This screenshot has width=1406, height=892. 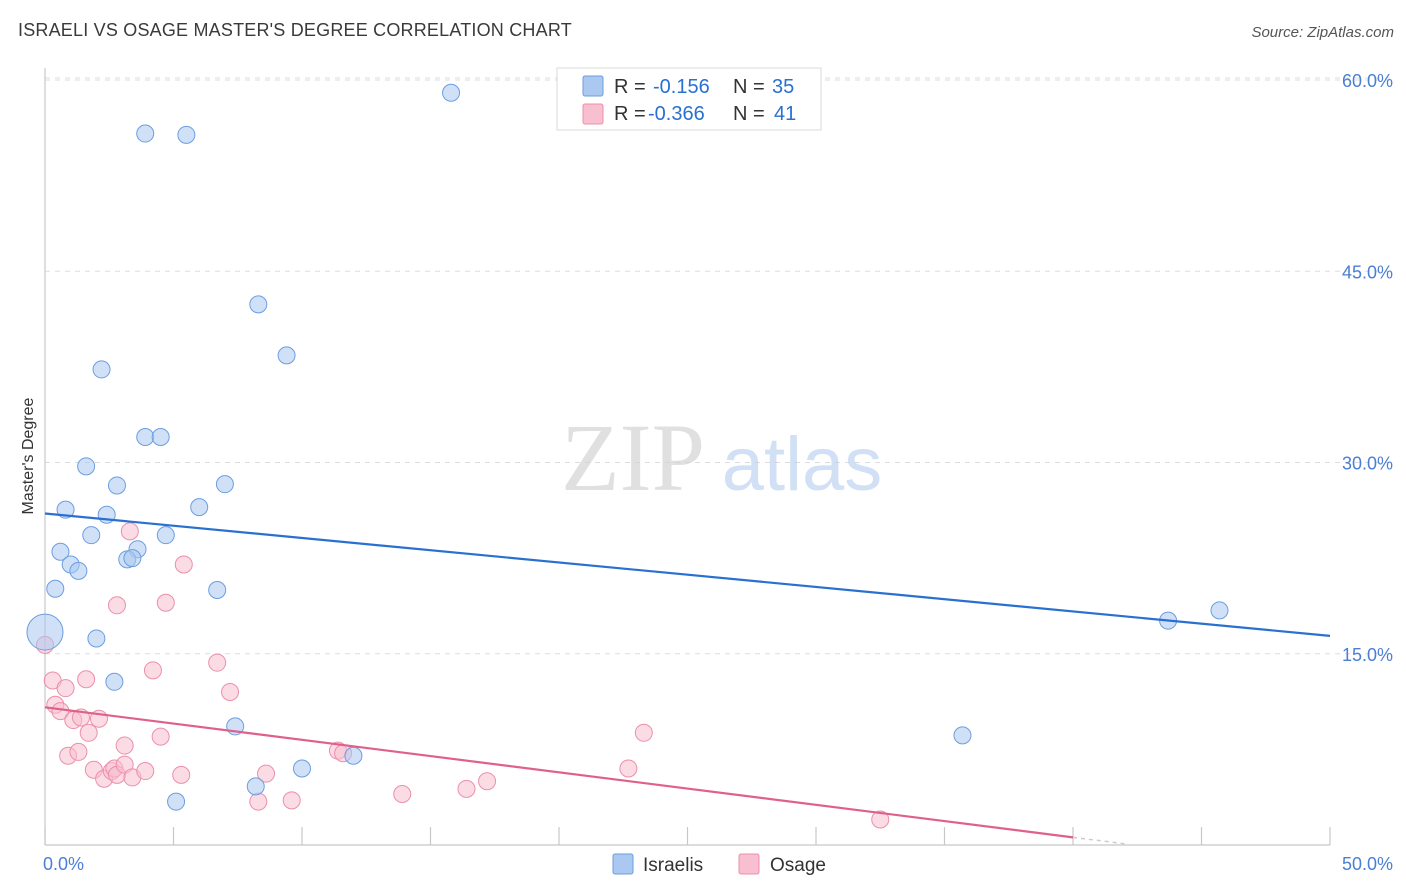 I want to click on watermark-zip: ZIP, so click(x=633, y=457).